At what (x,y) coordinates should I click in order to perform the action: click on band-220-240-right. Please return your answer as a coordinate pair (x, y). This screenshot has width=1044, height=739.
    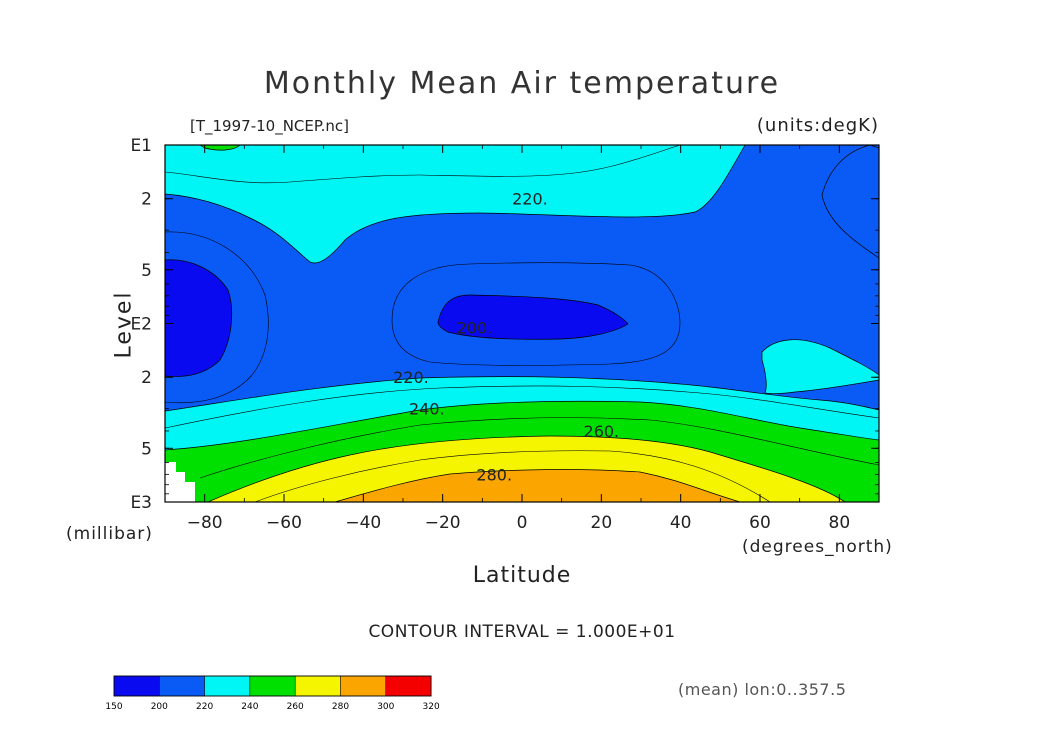
    Looking at the image, I should click on (820, 367).